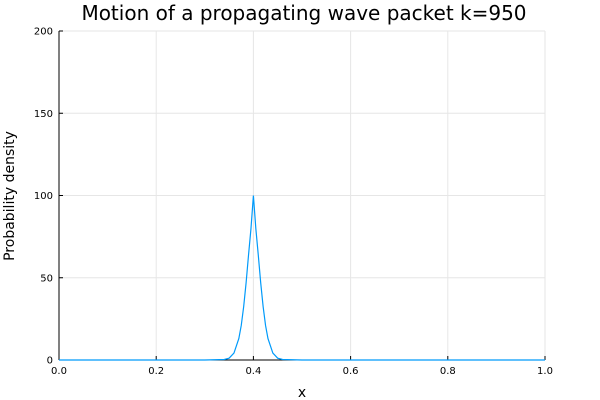 The image size is (600, 400). Describe the element at coordinates (50, 361) in the screenshot. I see `y-tick-label: 0` at that location.